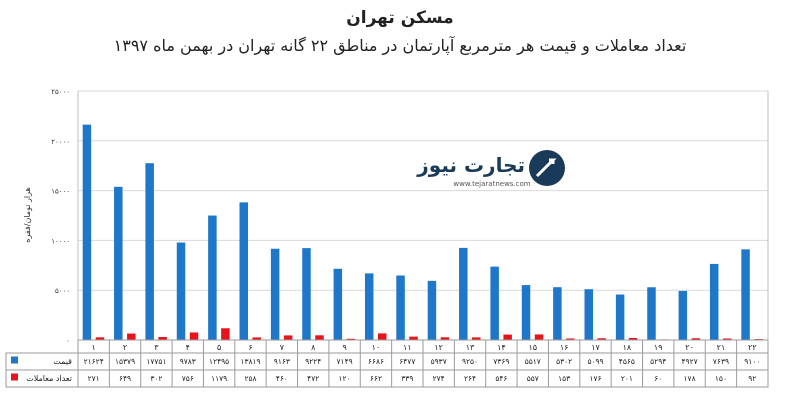 The width and height of the screenshot is (800, 402). Describe the element at coordinates (491, 184) in the screenshot. I see `logo-url: www.tejaratnews.com` at that location.